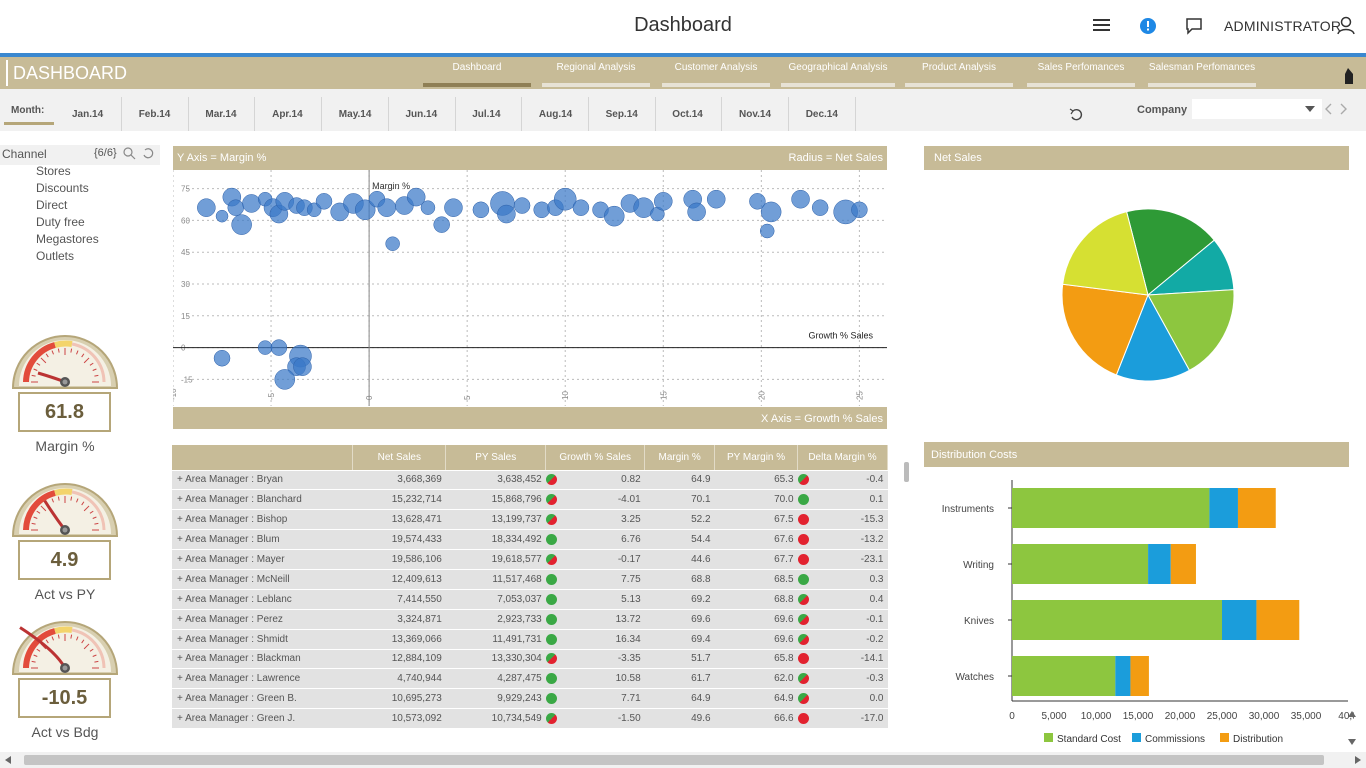 The height and width of the screenshot is (768, 1366). I want to click on month-sep-14: Sep.14, so click(621, 114).